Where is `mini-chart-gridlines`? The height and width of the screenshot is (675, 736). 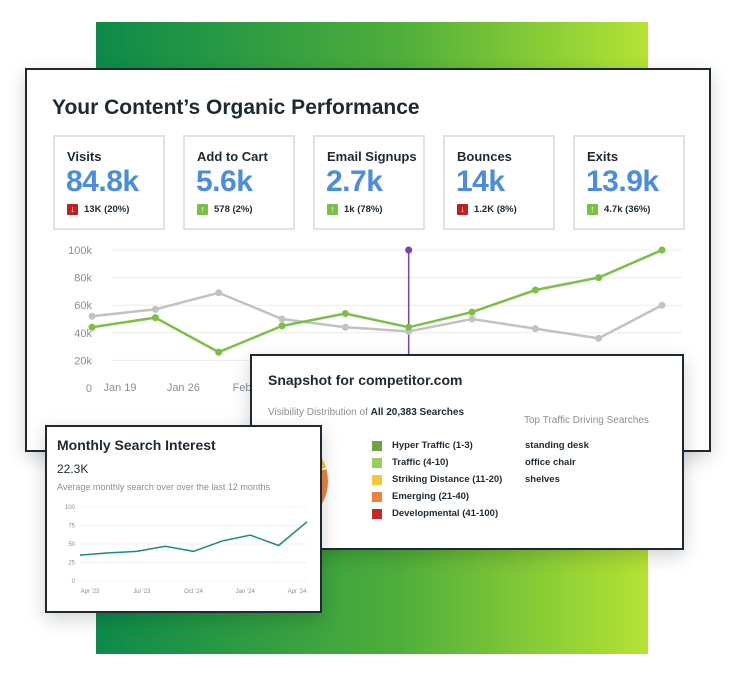 mini-chart-gridlines is located at coordinates (193, 544).